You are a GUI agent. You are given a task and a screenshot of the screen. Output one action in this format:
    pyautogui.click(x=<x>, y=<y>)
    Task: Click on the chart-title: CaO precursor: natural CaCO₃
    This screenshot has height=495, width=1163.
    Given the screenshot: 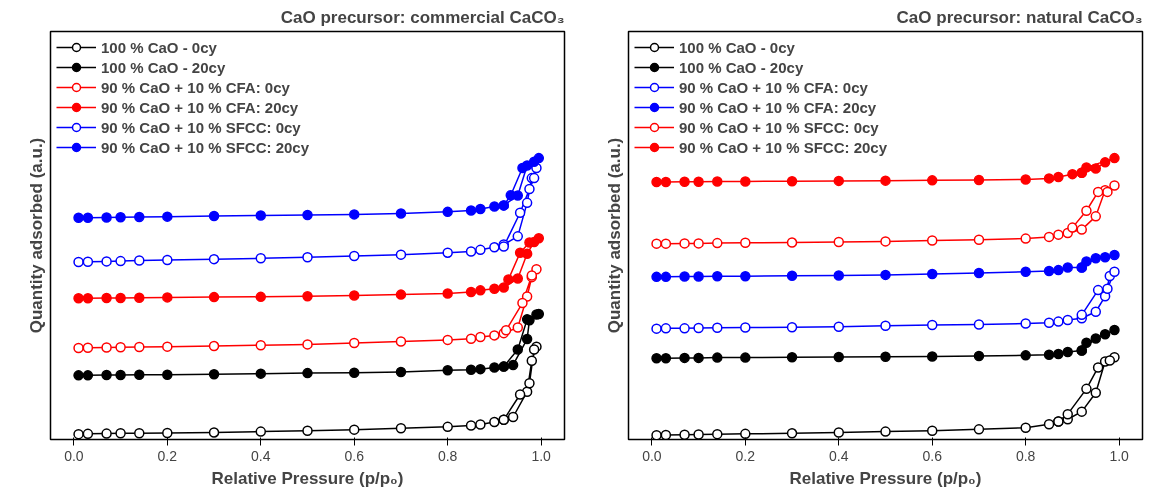 What is the action you would take?
    pyautogui.click(x=1019, y=17)
    